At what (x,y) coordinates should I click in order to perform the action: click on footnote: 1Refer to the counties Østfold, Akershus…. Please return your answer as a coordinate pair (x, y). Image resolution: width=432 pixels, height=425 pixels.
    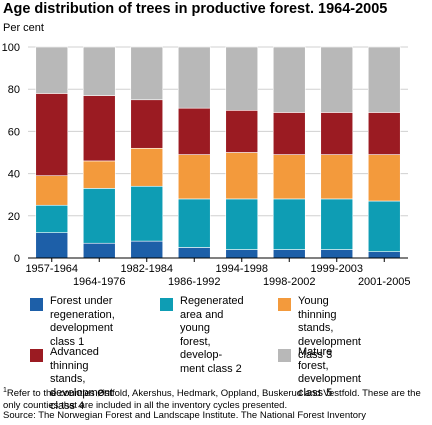
    Looking at the image, I should click on (217, 398).